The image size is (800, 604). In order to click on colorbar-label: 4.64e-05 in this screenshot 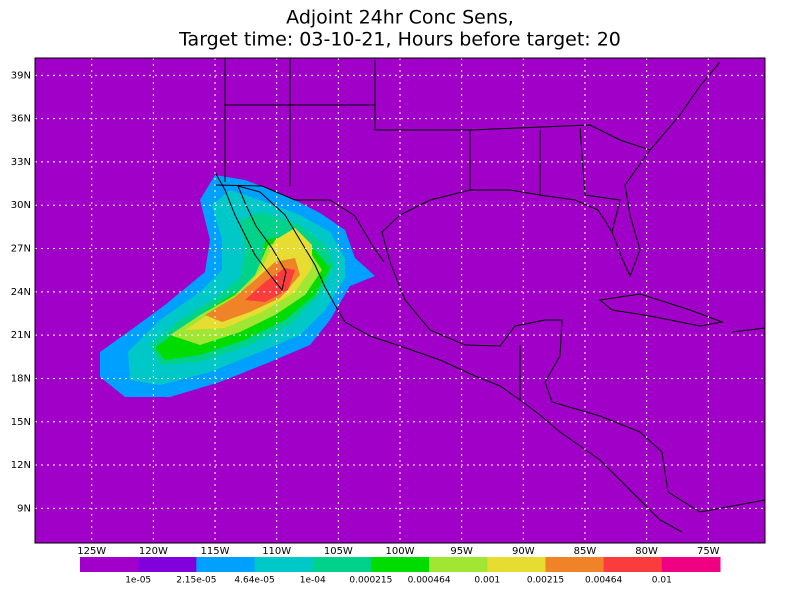, I will do `click(254, 581)`.